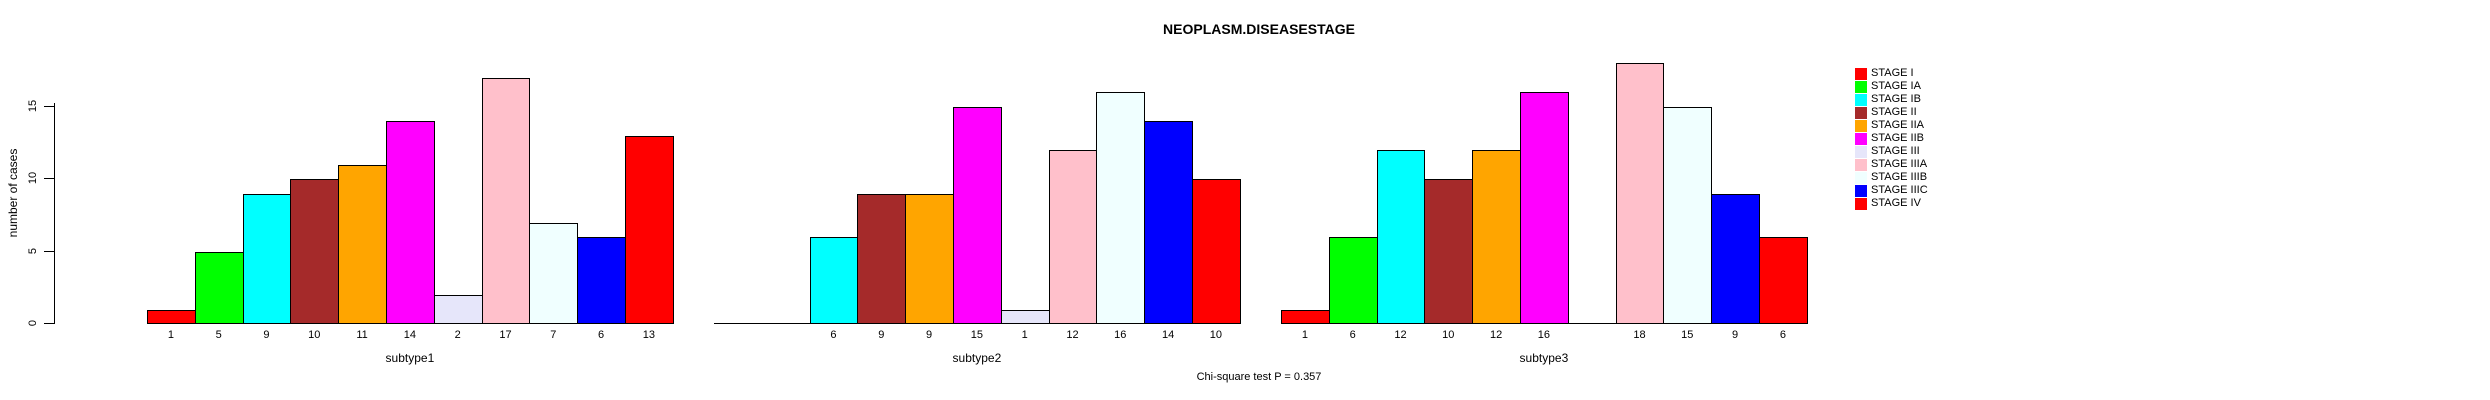  I want to click on legend-label: STAGE I, so click(1892, 73).